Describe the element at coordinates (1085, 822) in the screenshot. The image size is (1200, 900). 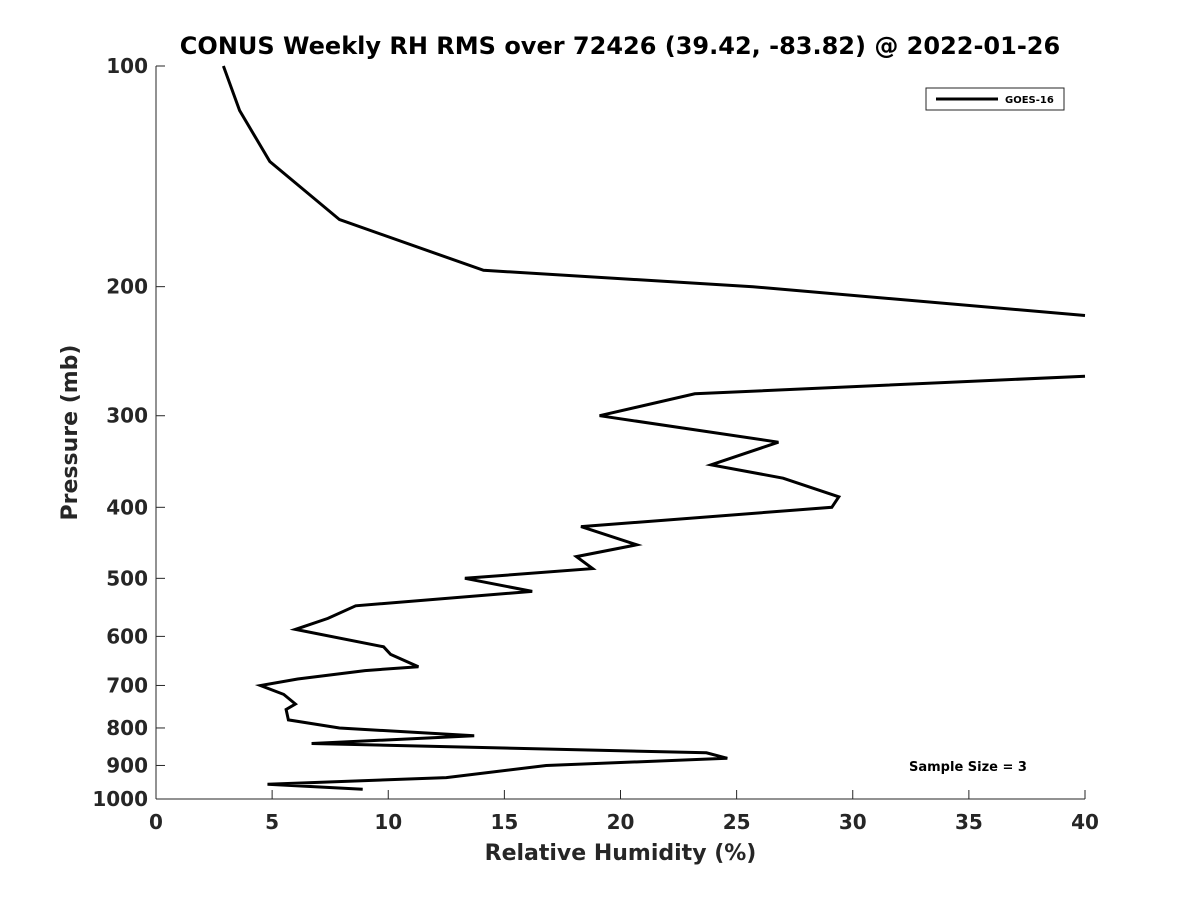
I see `x-tick-label: 40` at that location.